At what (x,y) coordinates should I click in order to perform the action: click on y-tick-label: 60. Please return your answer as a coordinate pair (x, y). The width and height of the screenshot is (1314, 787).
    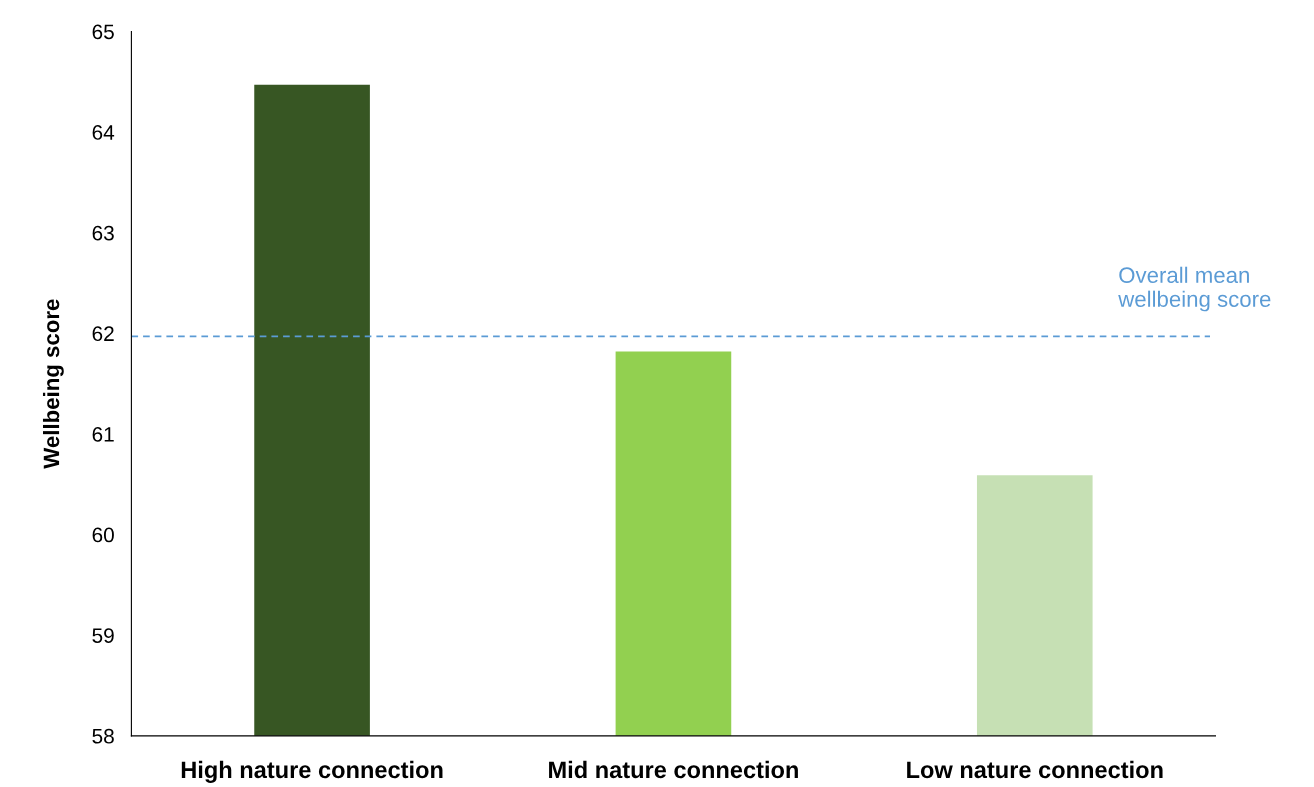
    Looking at the image, I should click on (103, 535).